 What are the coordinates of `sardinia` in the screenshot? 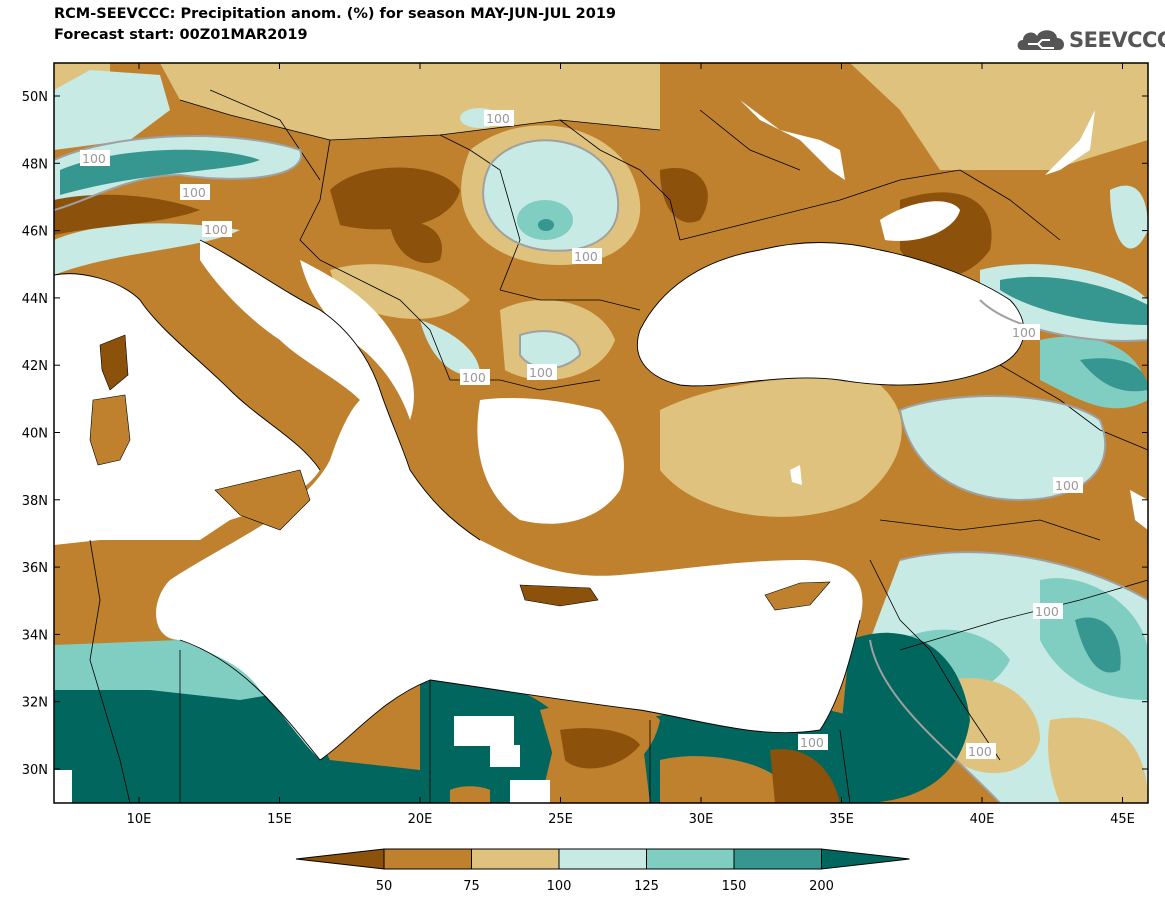 It's located at (110, 430).